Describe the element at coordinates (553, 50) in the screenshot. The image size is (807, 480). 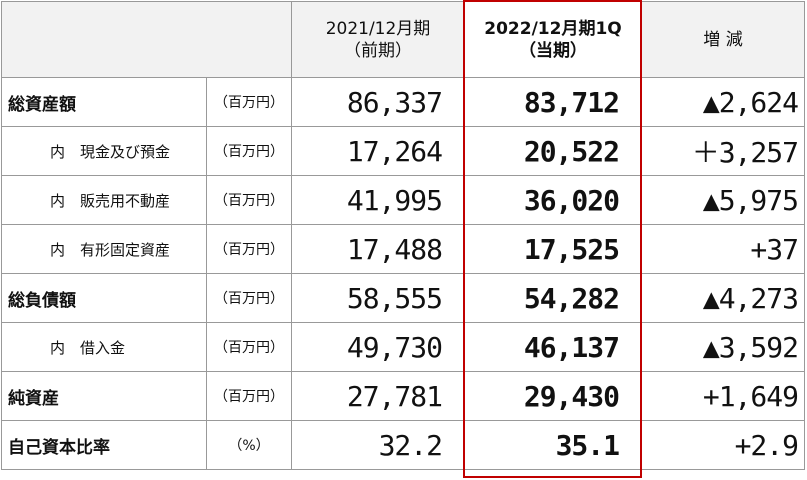
I see `header-line: （当期）` at that location.